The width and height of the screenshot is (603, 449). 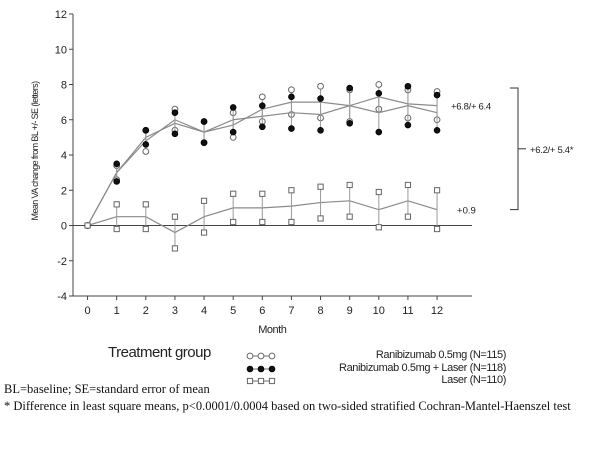 I want to click on footnote-abbreviations: BL=baseline; SE=standard error of mean, so click(x=107, y=389).